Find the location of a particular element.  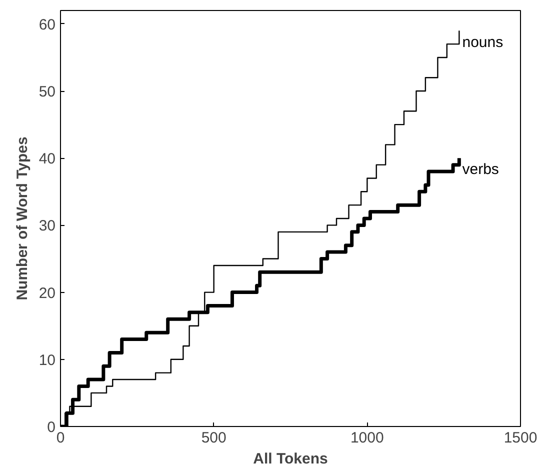

series-label: verbs is located at coordinates (480, 169).